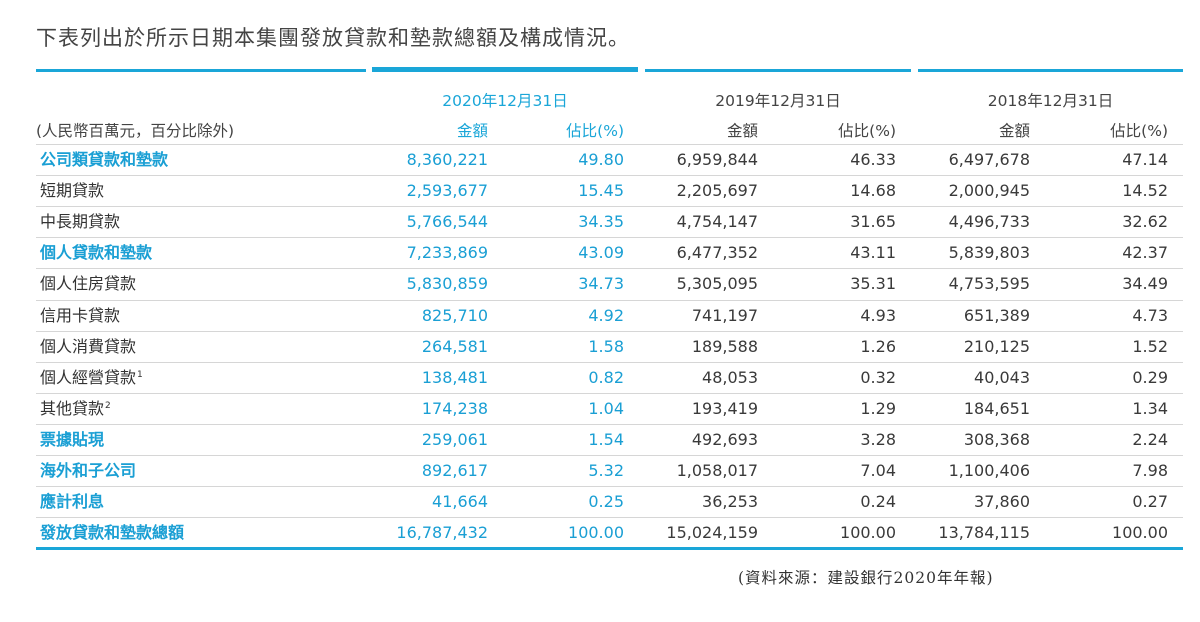 The image size is (1200, 622). What do you see at coordinates (88, 284) in the screenshot?
I see `row-label: 個人住房貸款` at bounding box center [88, 284].